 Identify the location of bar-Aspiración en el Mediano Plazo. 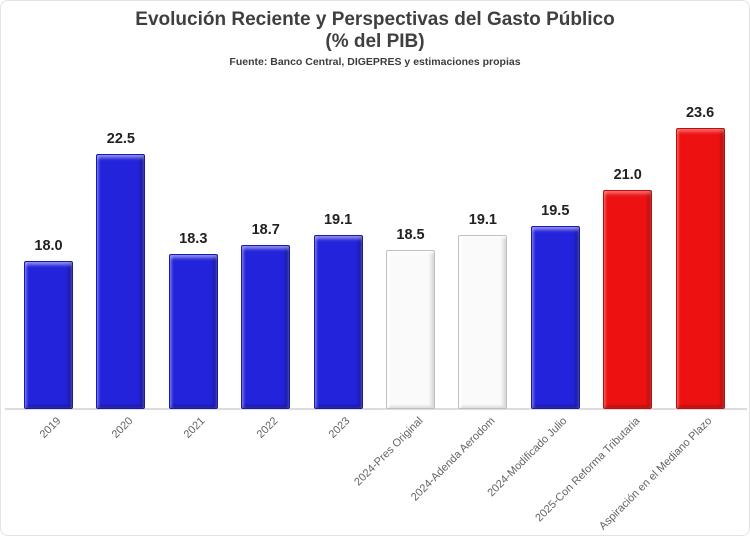
(700, 268).